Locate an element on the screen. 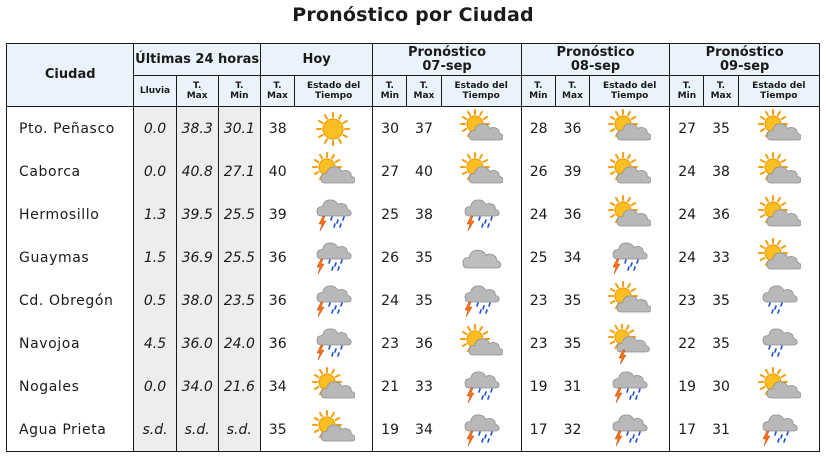  forecast-tmin-value: 27 is located at coordinates (389, 171).